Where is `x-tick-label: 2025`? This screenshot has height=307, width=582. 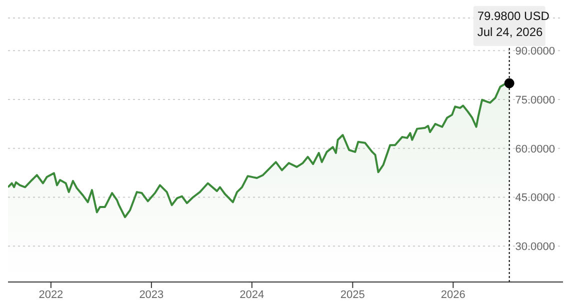 x-tick-label: 2025 is located at coordinates (352, 294).